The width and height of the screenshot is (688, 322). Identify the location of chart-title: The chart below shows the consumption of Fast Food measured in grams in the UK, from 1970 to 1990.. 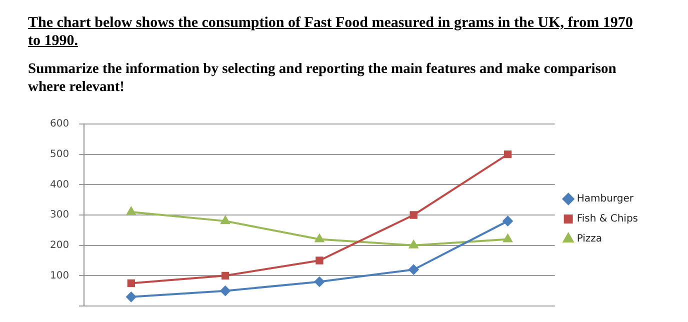
(331, 32).